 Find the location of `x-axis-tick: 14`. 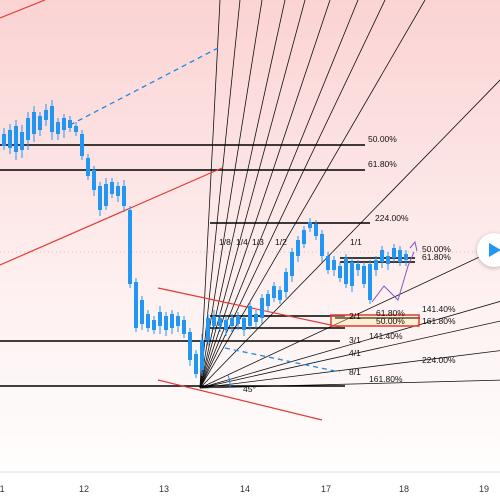

x-axis-tick: 14 is located at coordinates (245, 489).